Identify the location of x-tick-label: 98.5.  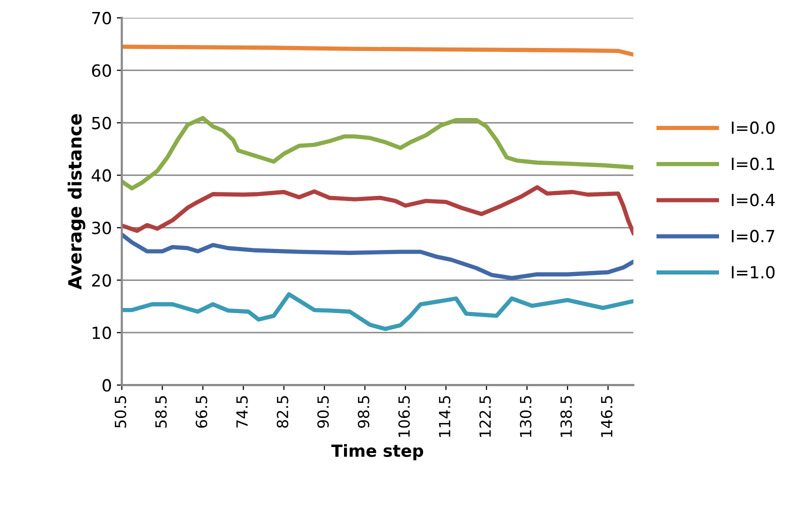
(364, 412).